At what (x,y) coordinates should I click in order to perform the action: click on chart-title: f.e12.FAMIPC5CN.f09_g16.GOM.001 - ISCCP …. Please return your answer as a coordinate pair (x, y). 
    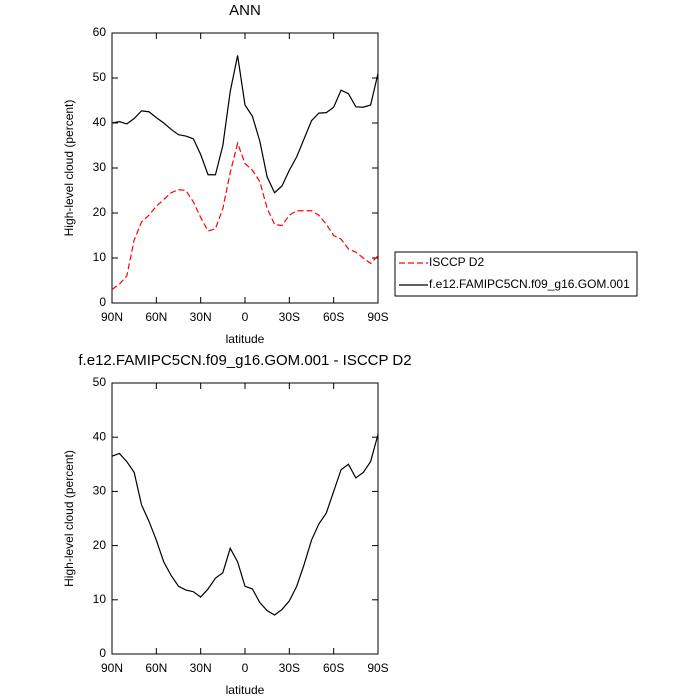
    Looking at the image, I should click on (244, 360).